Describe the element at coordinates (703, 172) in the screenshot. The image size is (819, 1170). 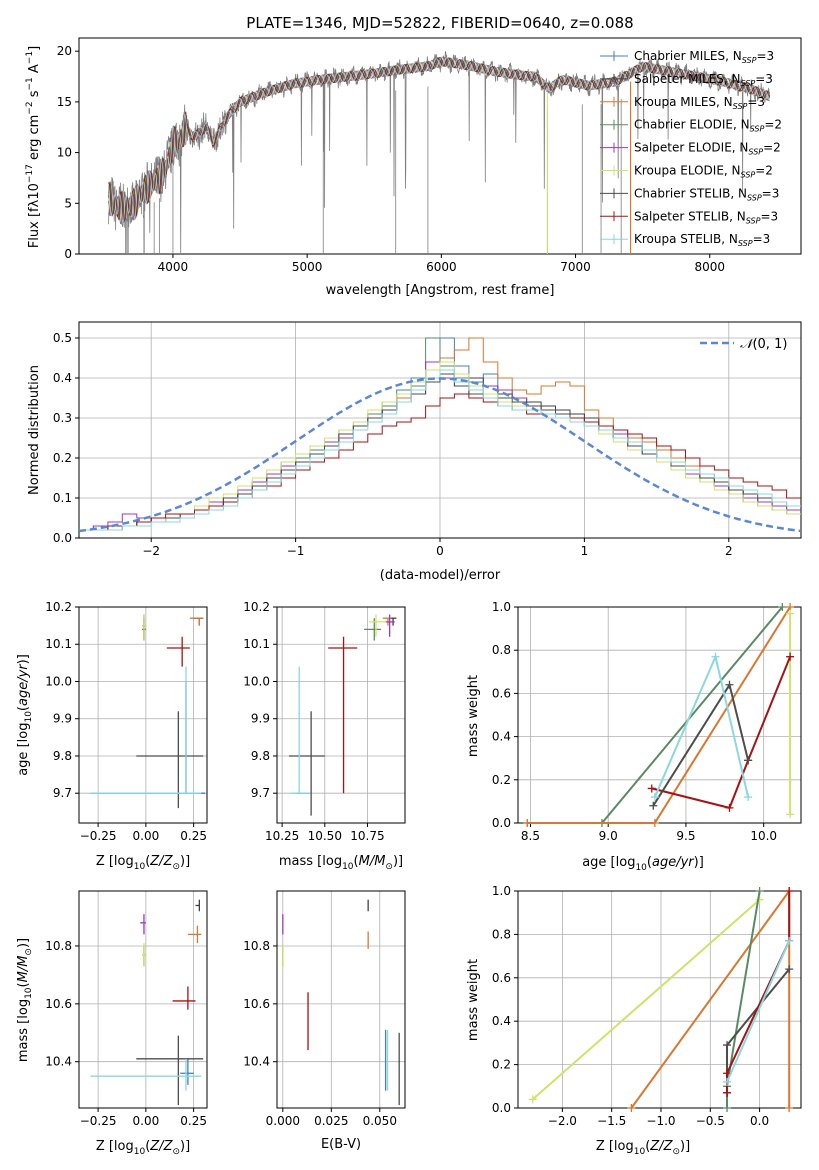
I see `spectrum-legend-label: Kroupa ELODIE, NSSP=2` at that location.